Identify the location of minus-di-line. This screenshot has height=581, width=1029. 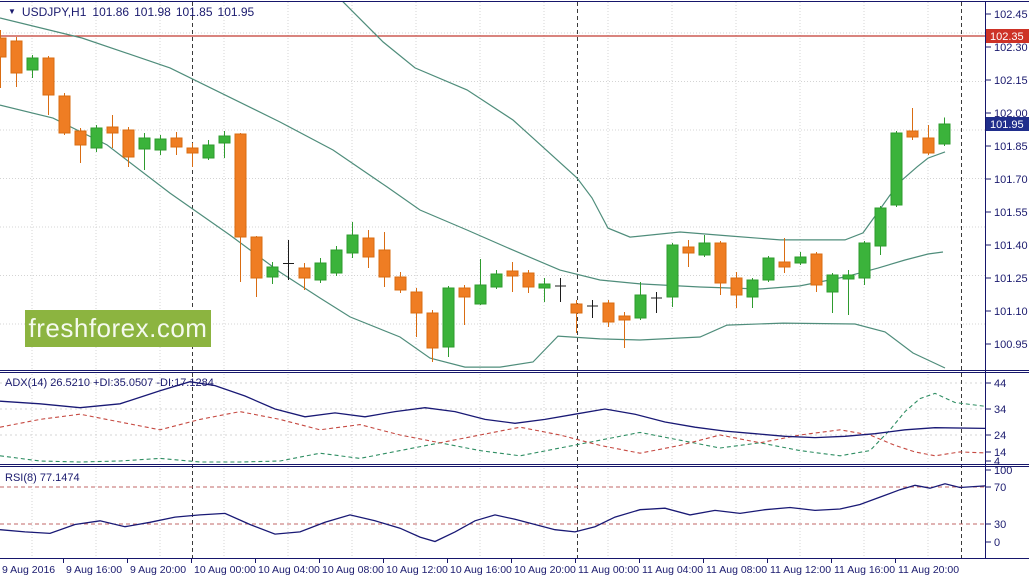
(492, 434).